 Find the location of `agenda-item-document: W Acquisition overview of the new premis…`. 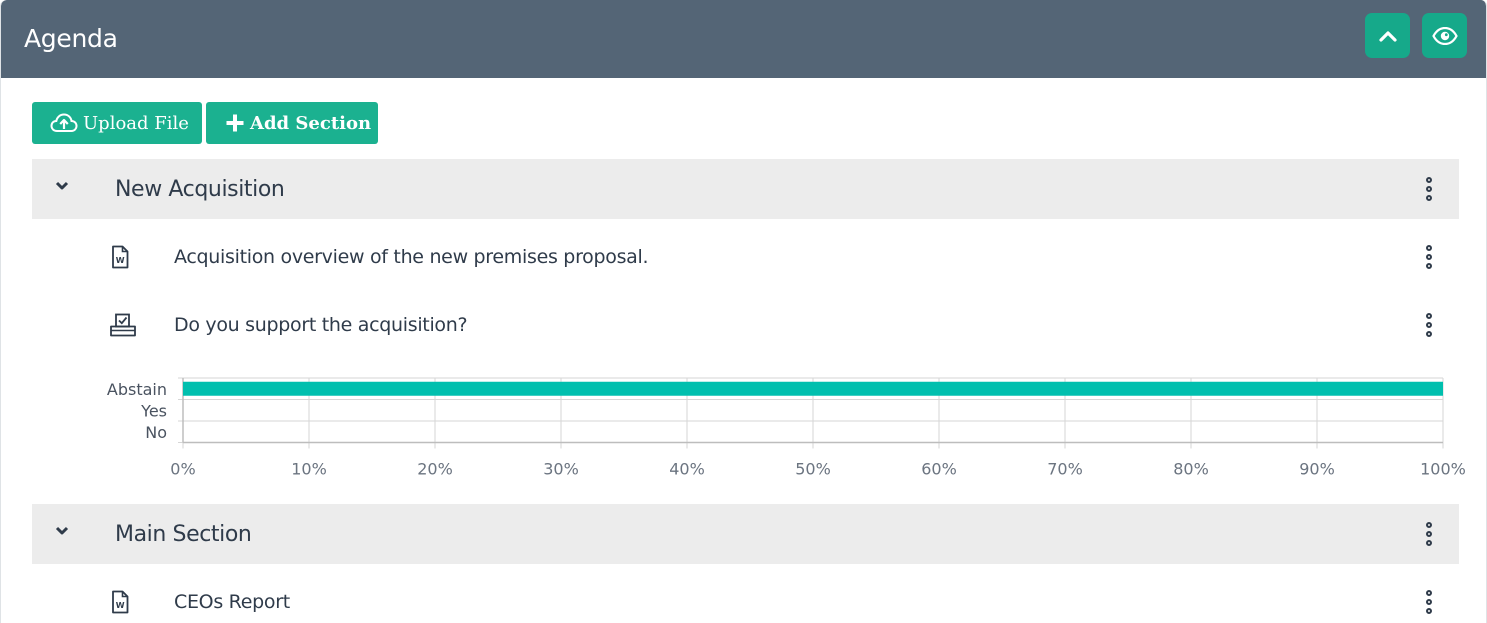

agenda-item-document: W Acquisition overview of the new premis… is located at coordinates (745, 257).